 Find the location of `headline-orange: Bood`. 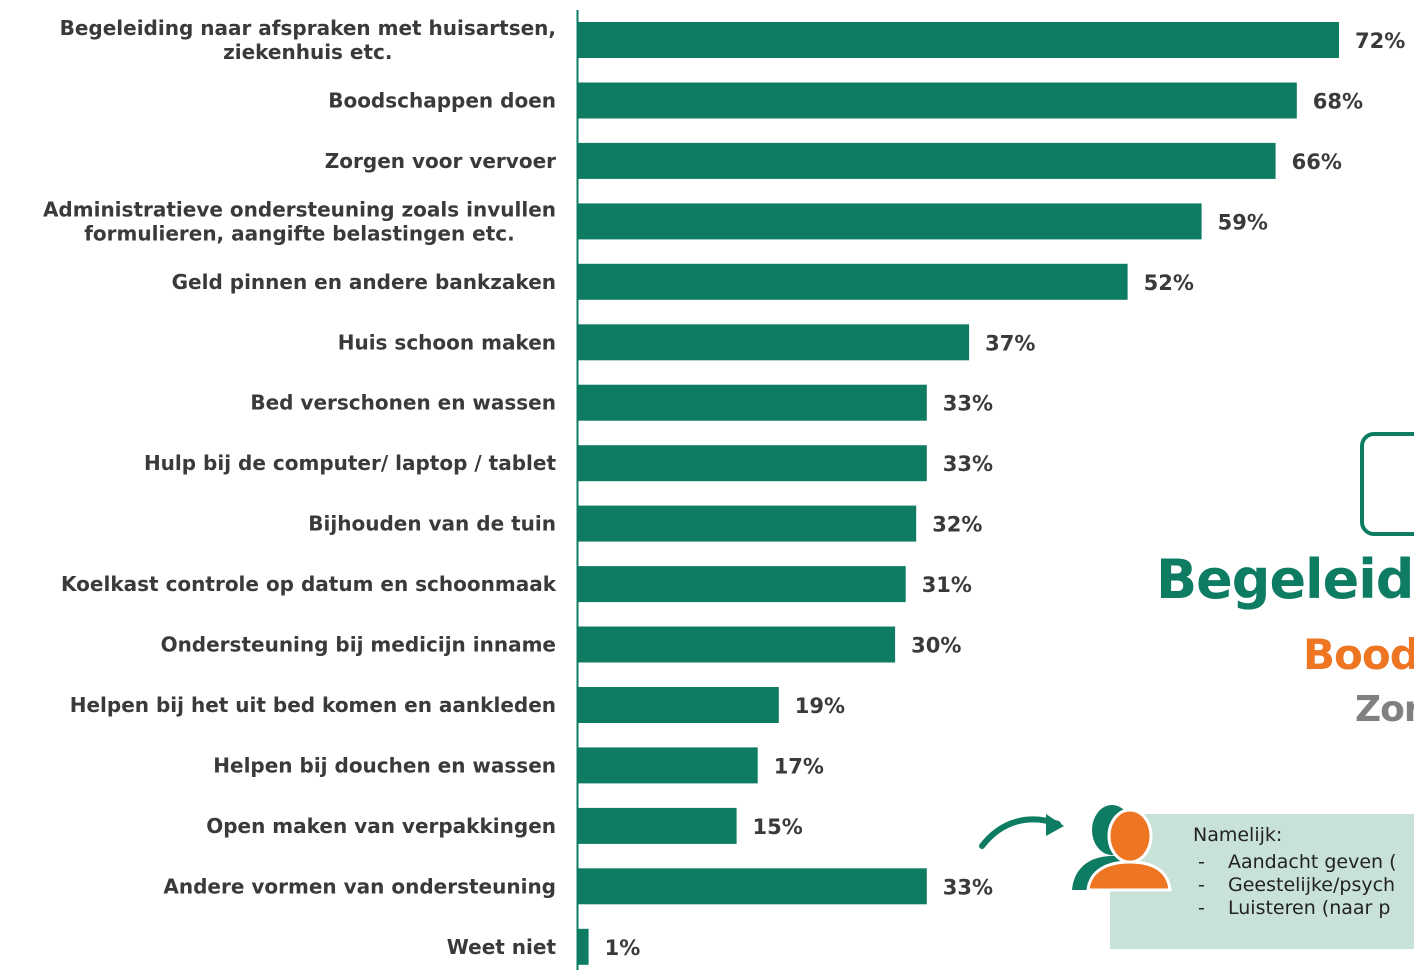

headline-orange: Bood is located at coordinates (1358, 654).